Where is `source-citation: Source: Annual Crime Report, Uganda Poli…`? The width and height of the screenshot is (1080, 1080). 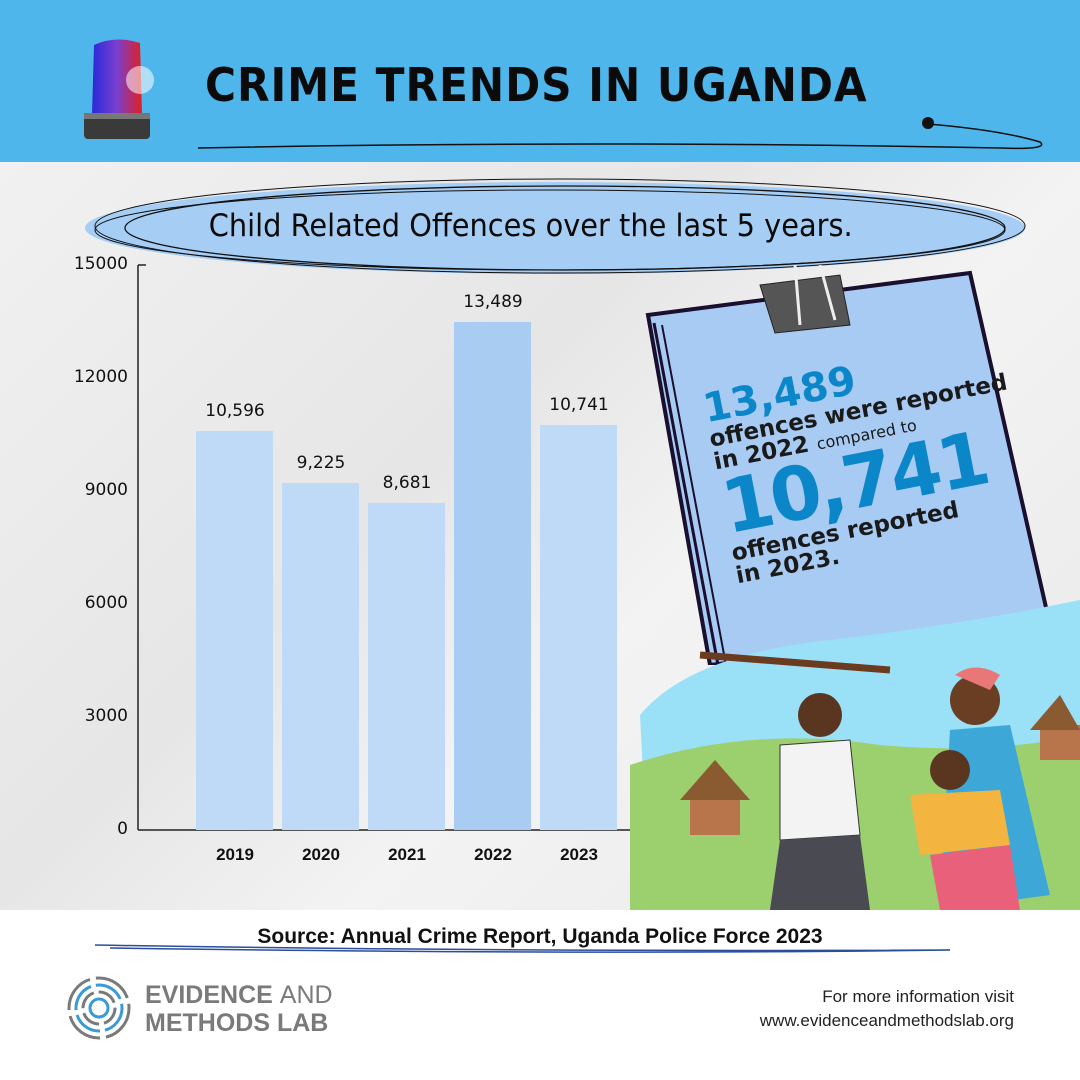 source-citation: Source: Annual Crime Report, Uganda Poli… is located at coordinates (540, 936).